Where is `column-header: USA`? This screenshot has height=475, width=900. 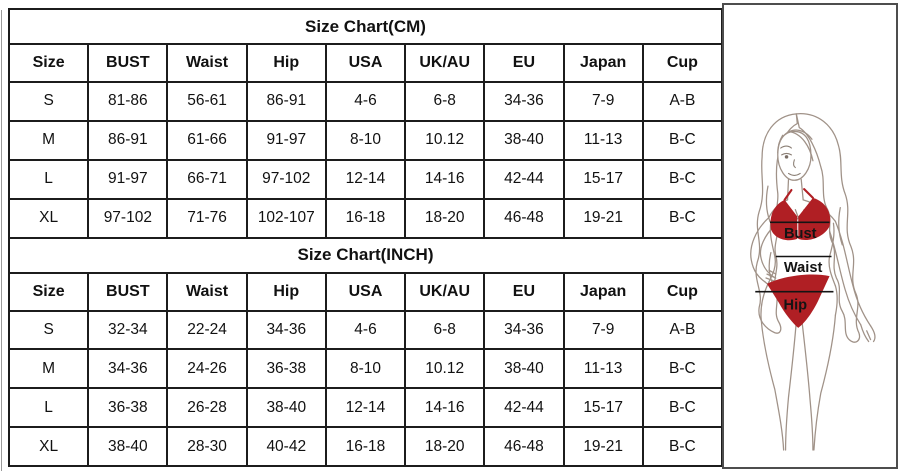
column-header: USA is located at coordinates (365, 63).